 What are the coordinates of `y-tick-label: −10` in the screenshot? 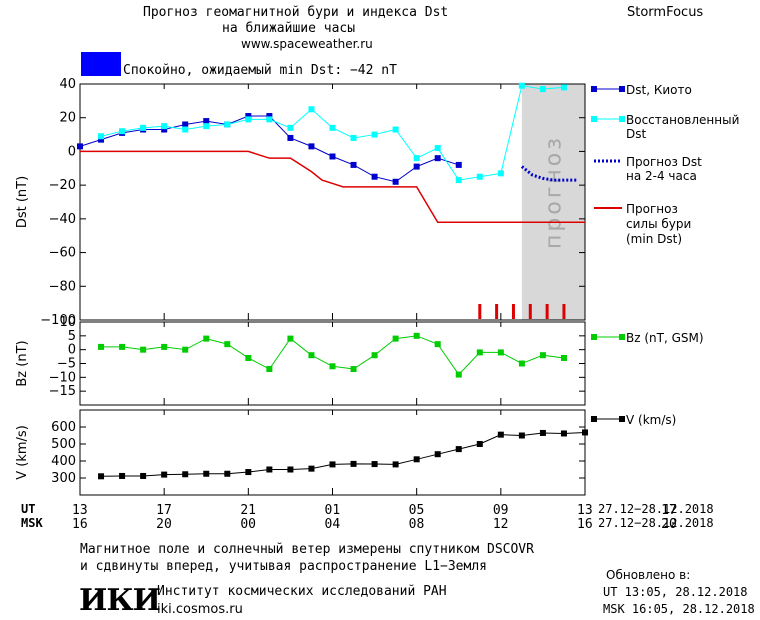 It's located at (62, 377).